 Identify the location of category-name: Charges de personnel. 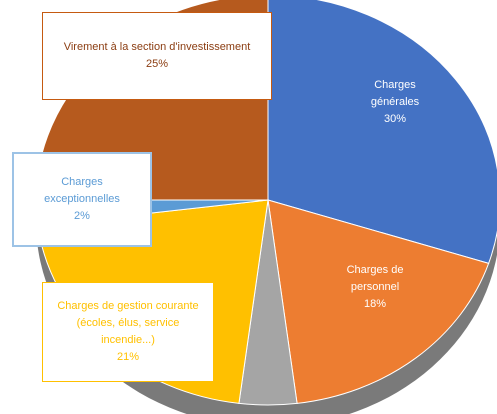
(375, 278).